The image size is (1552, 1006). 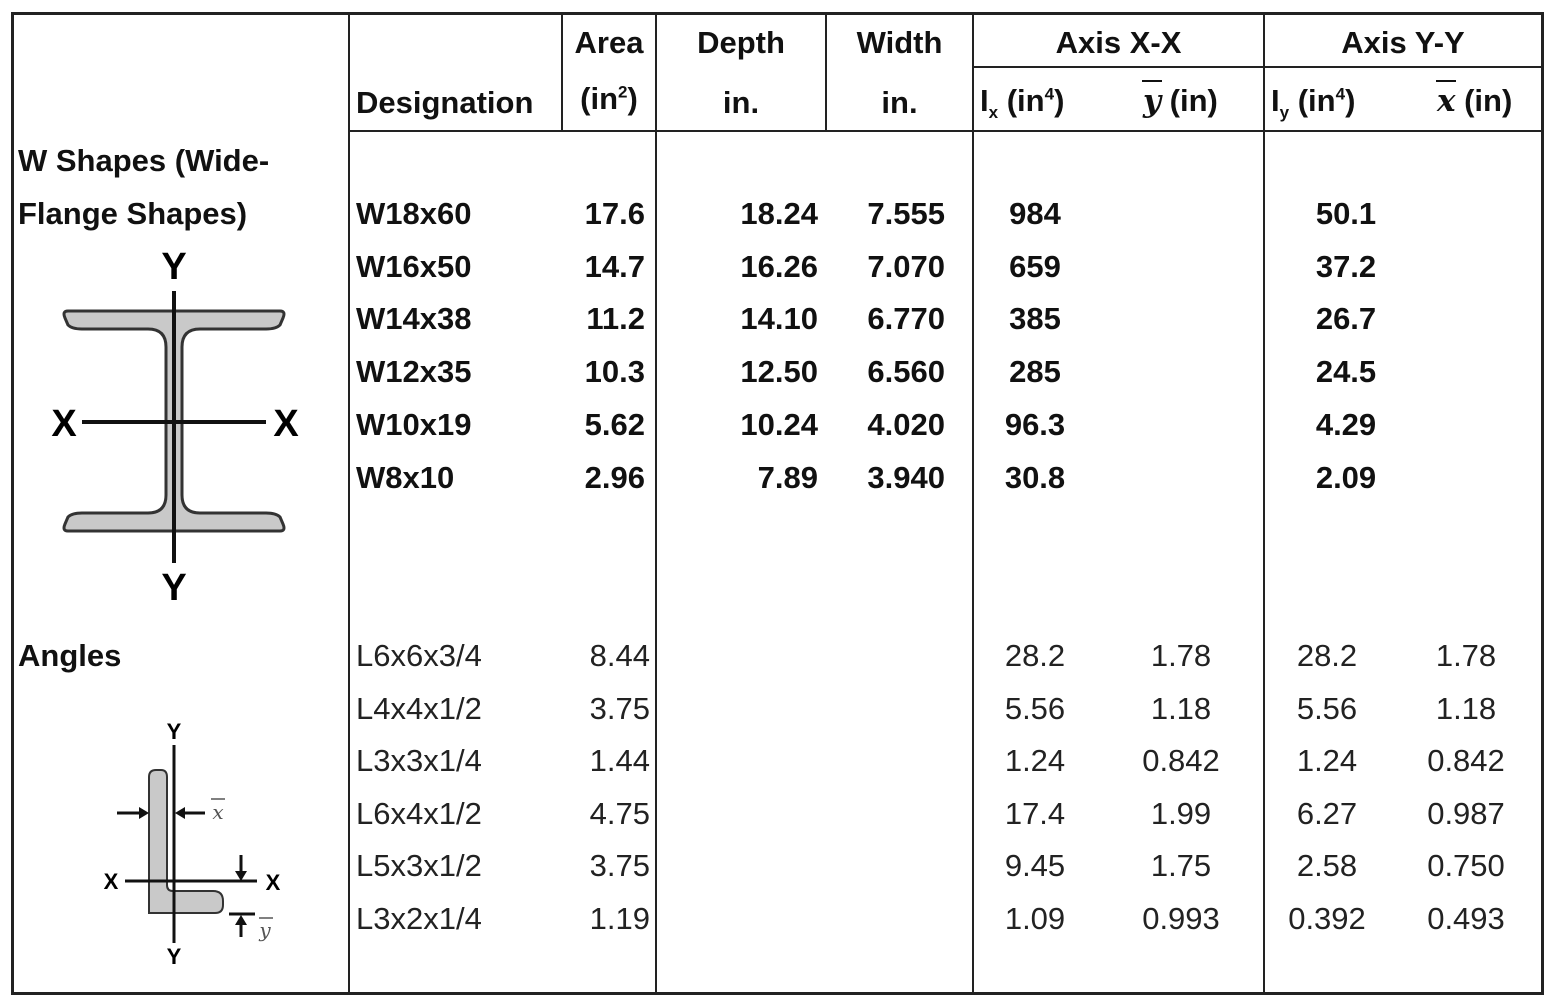 I want to click on angle-row-ybar: 0.842, so click(x=1181, y=760).